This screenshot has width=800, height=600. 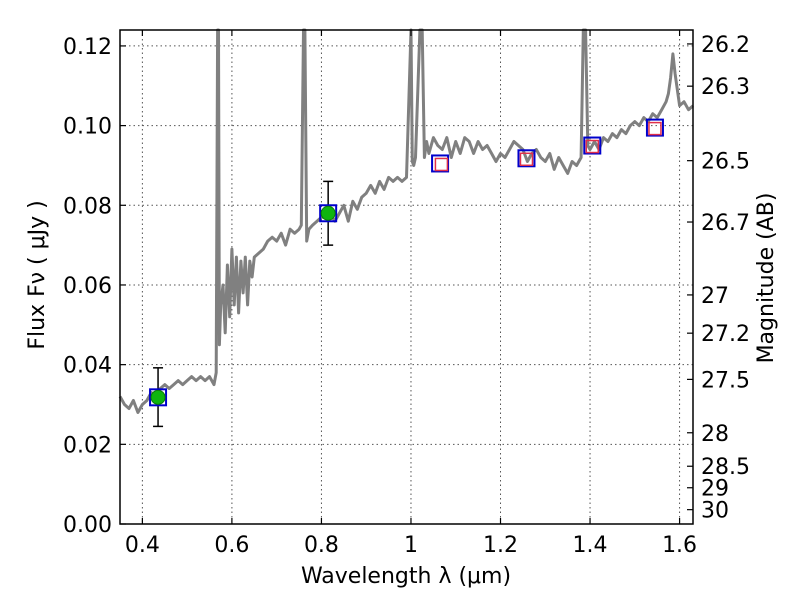 What do you see at coordinates (87, 525) in the screenshot?
I see `y-tick-label: 0.00` at bounding box center [87, 525].